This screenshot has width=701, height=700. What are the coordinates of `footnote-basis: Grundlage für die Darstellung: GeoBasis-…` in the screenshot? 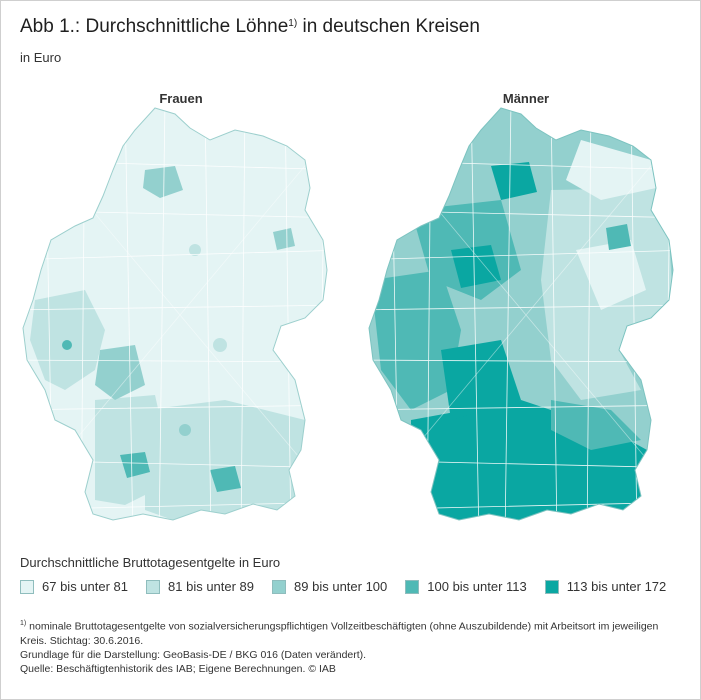 It's located at (193, 654).